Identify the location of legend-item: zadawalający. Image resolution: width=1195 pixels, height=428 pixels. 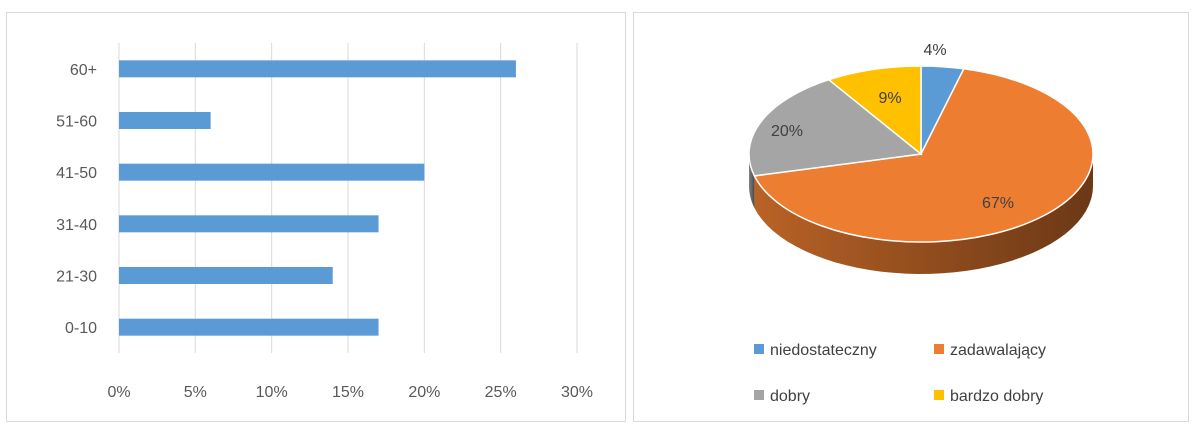
(990, 350).